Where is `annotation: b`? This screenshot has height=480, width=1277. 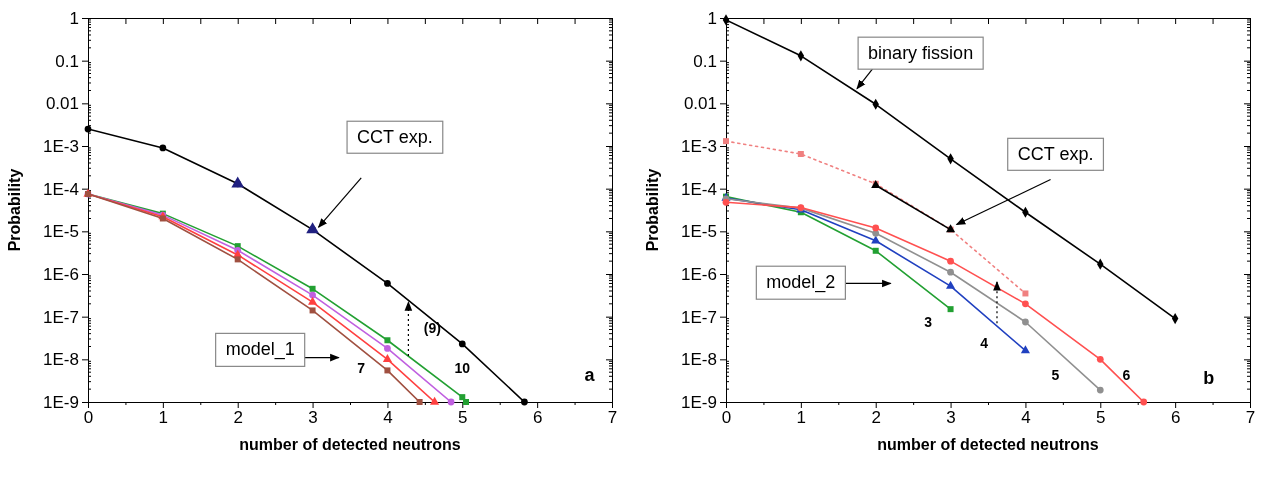 annotation: b is located at coordinates (1209, 377).